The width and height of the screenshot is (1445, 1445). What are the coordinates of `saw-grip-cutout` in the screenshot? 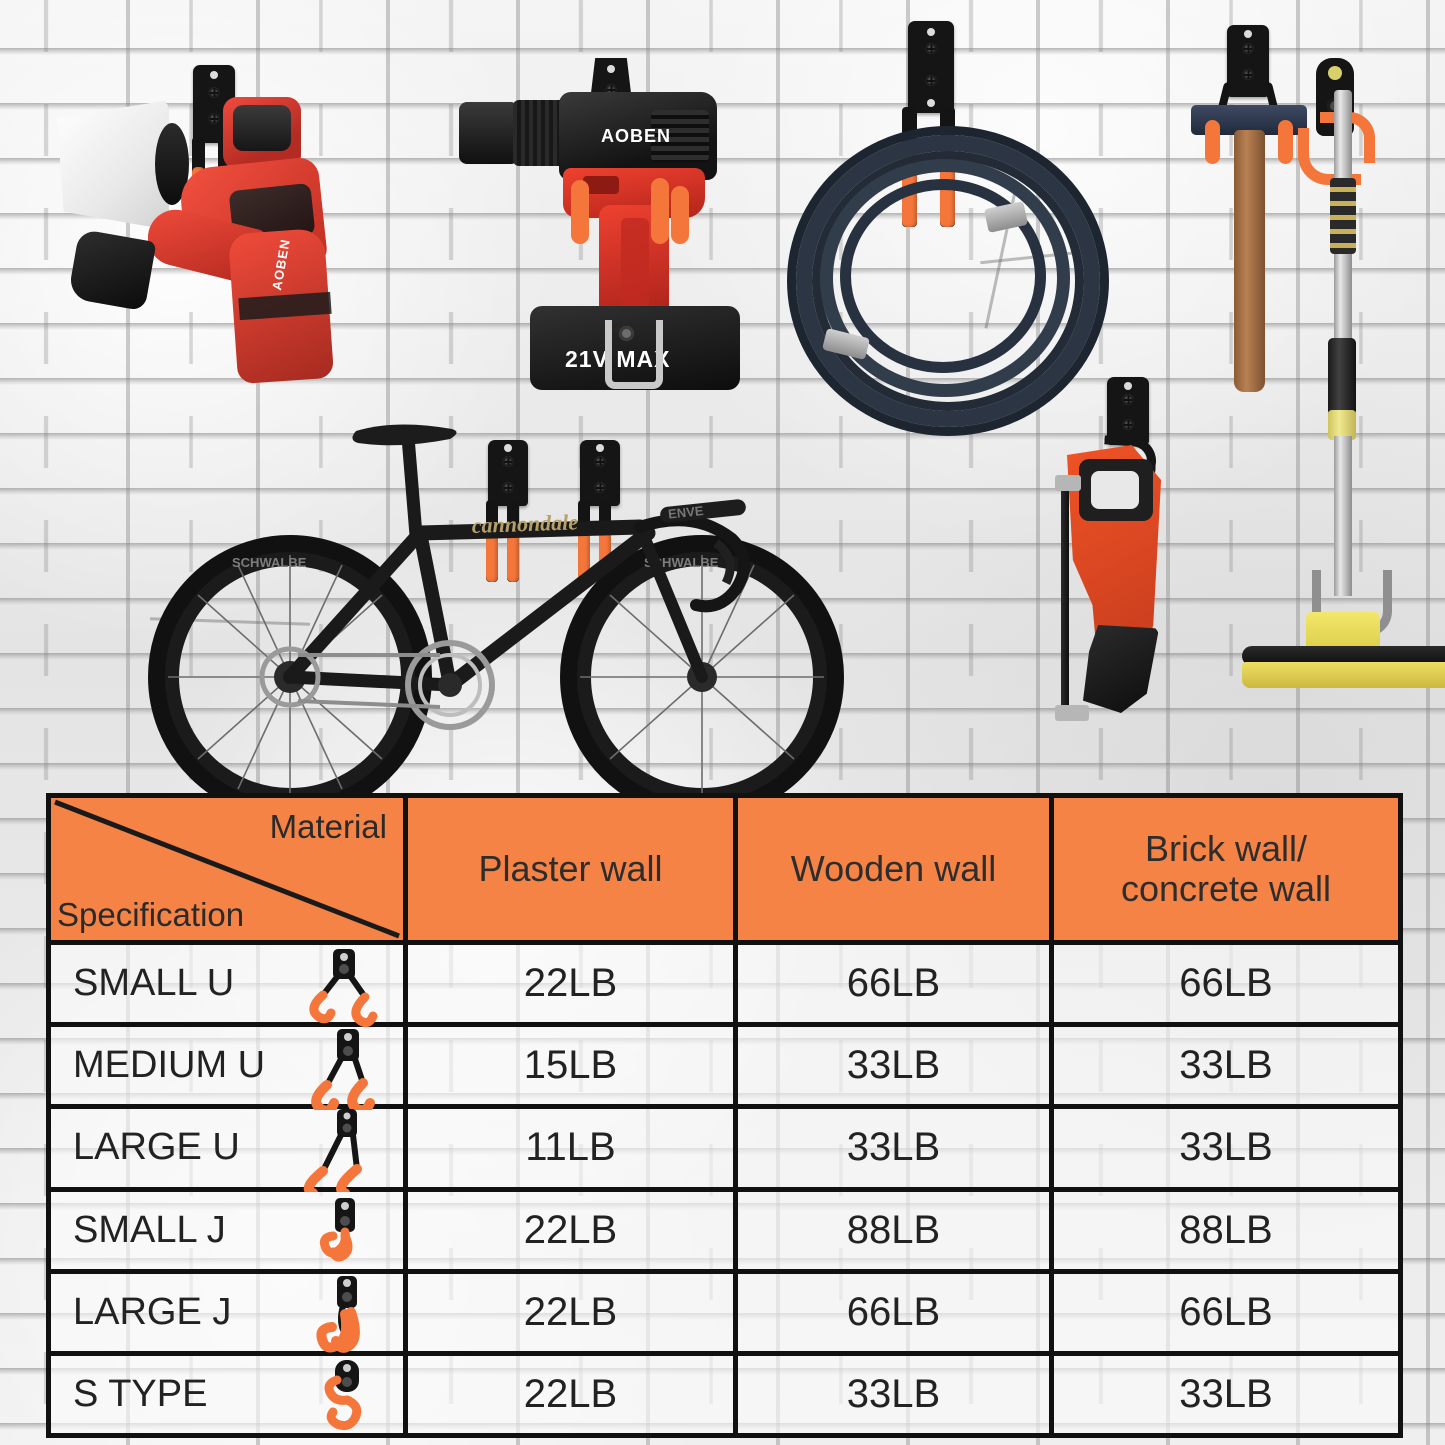 It's located at (1115, 490).